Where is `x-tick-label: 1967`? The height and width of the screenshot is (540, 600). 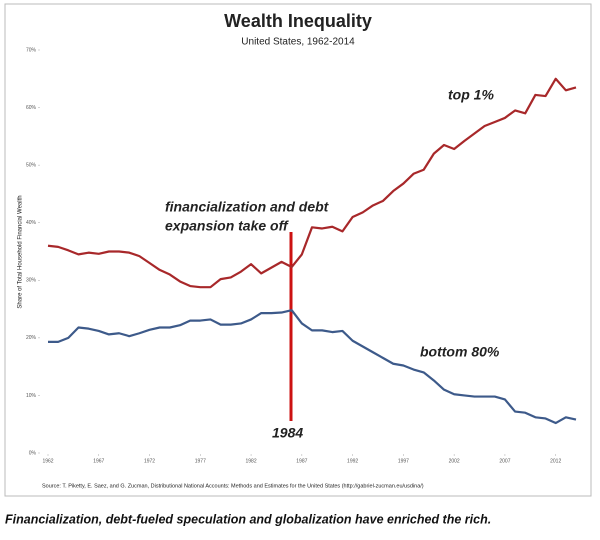
x-tick-label: 1967 is located at coordinates (98, 461).